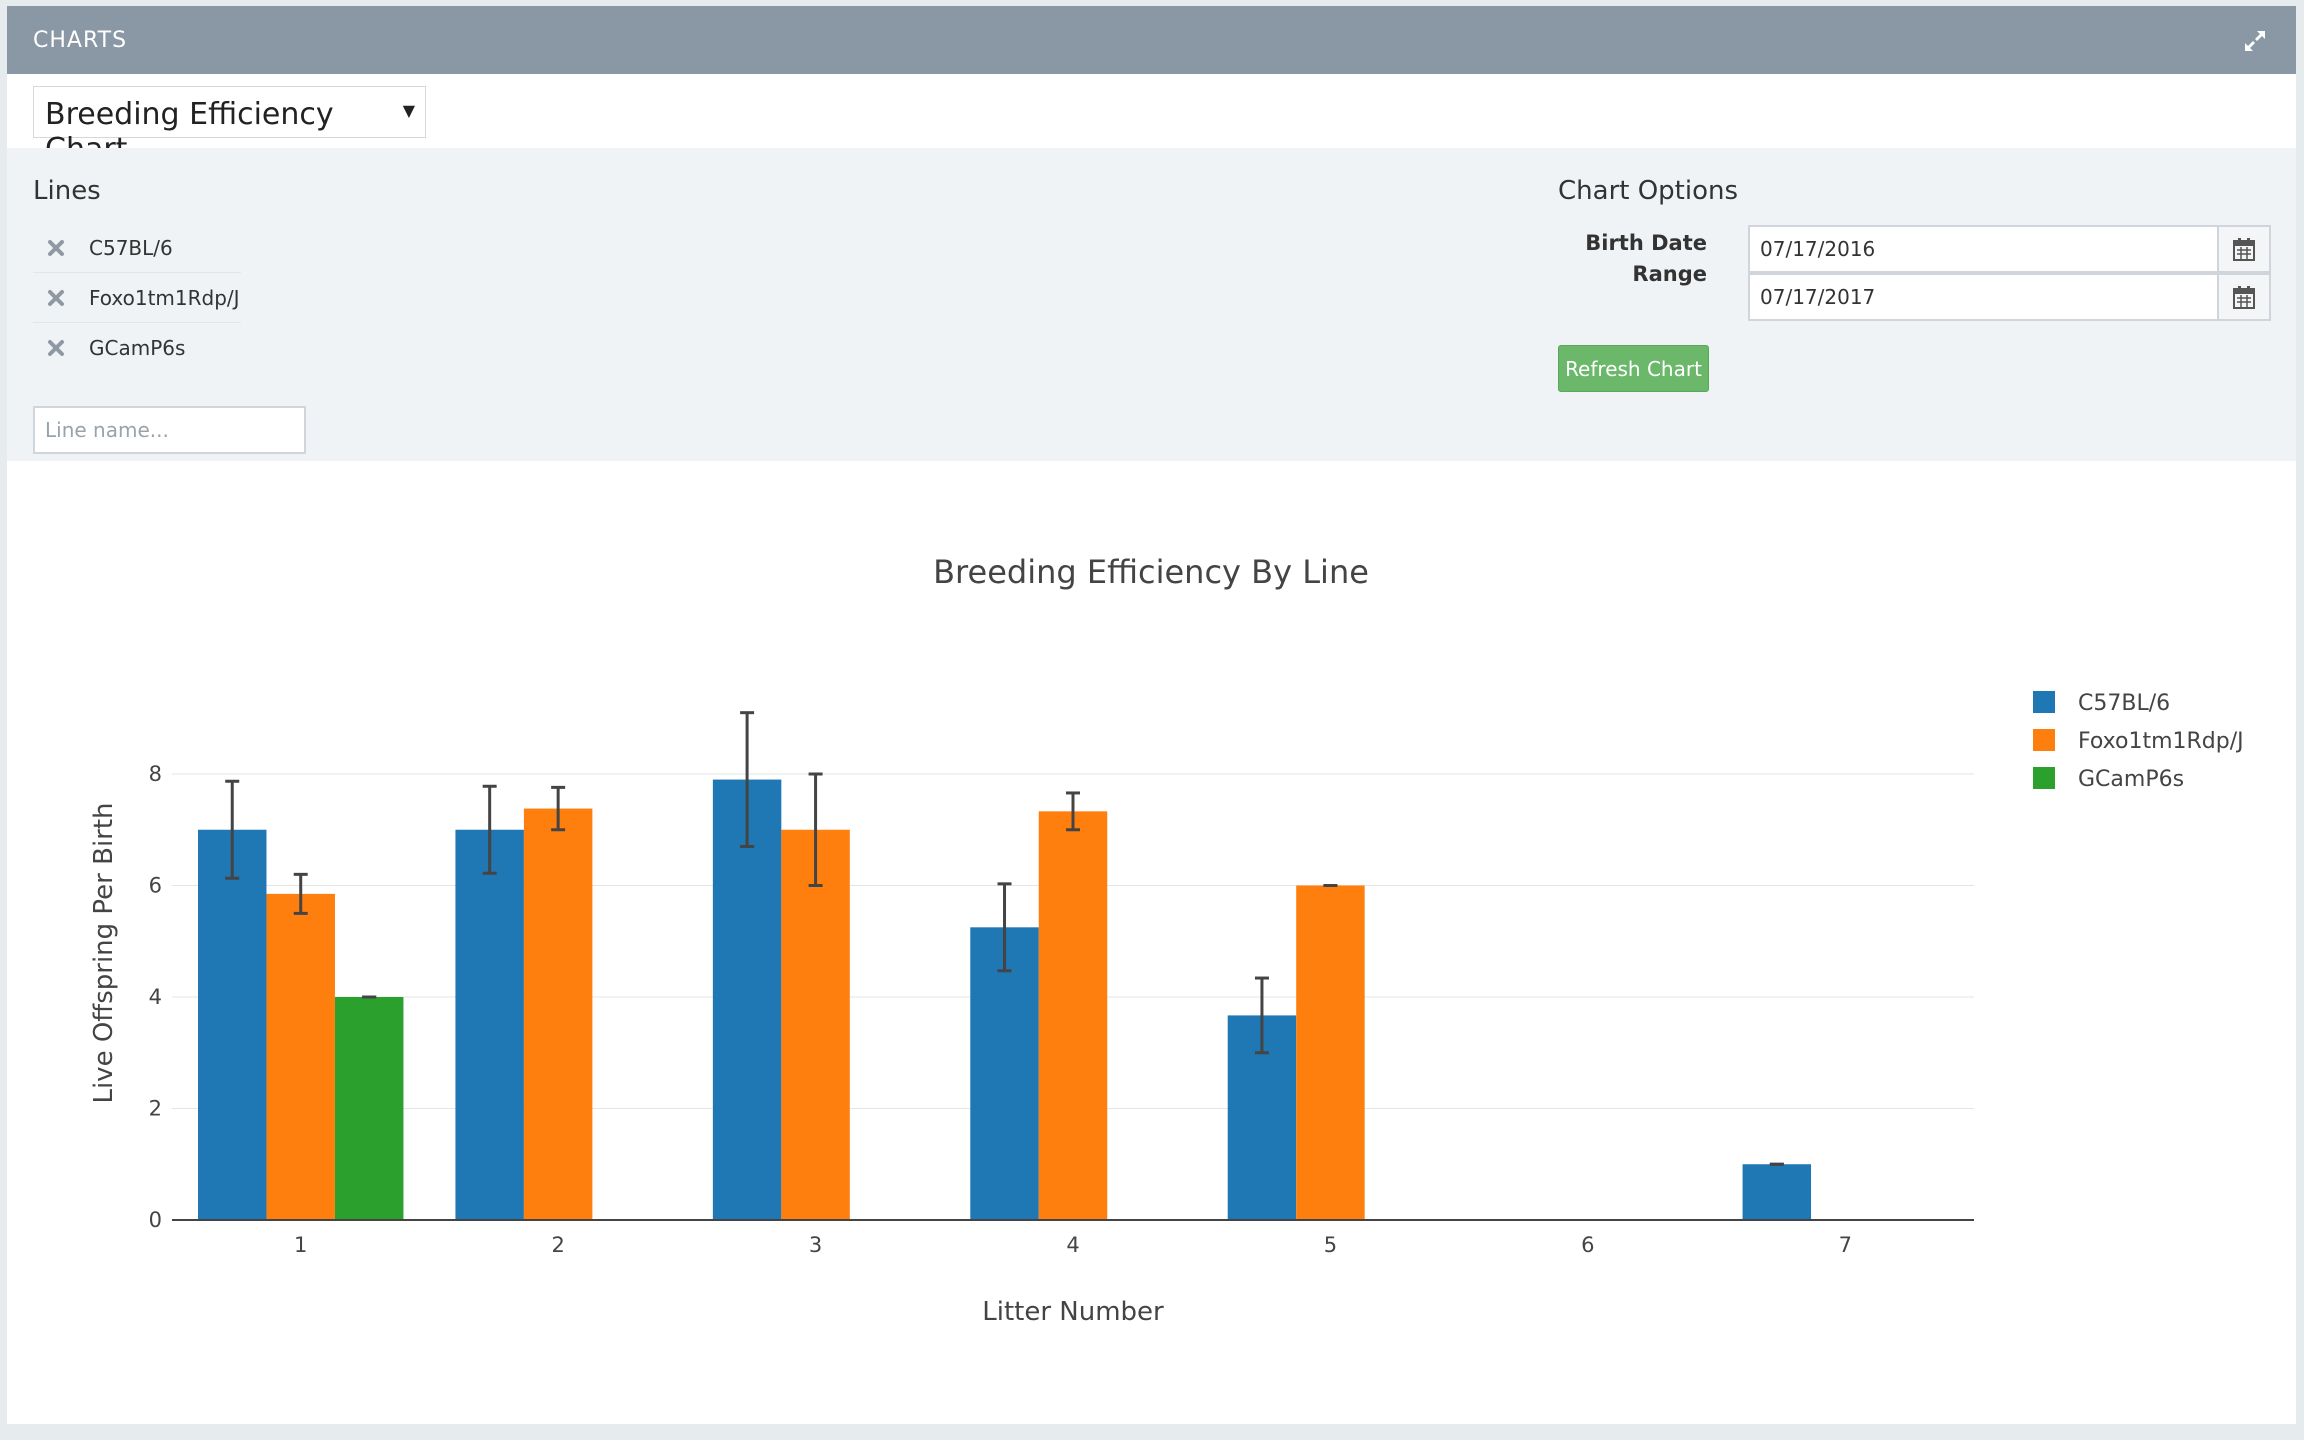 This screenshot has width=2304, height=1440. What do you see at coordinates (1648, 191) in the screenshot?
I see `chart-options-heading: Chart Options` at bounding box center [1648, 191].